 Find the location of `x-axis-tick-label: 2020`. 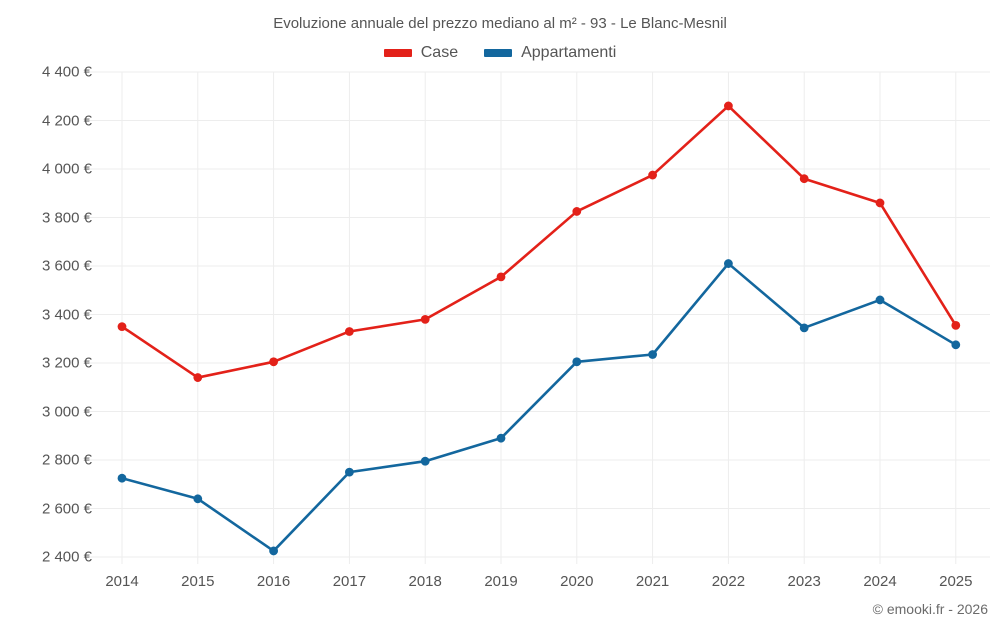

x-axis-tick-label: 2020 is located at coordinates (577, 581).